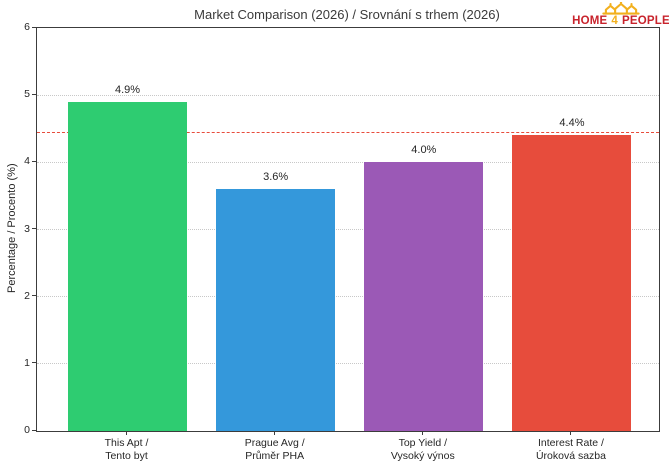 The image size is (669, 468). What do you see at coordinates (572, 123) in the screenshot?
I see `bar-value-label: 4.4%` at bounding box center [572, 123].